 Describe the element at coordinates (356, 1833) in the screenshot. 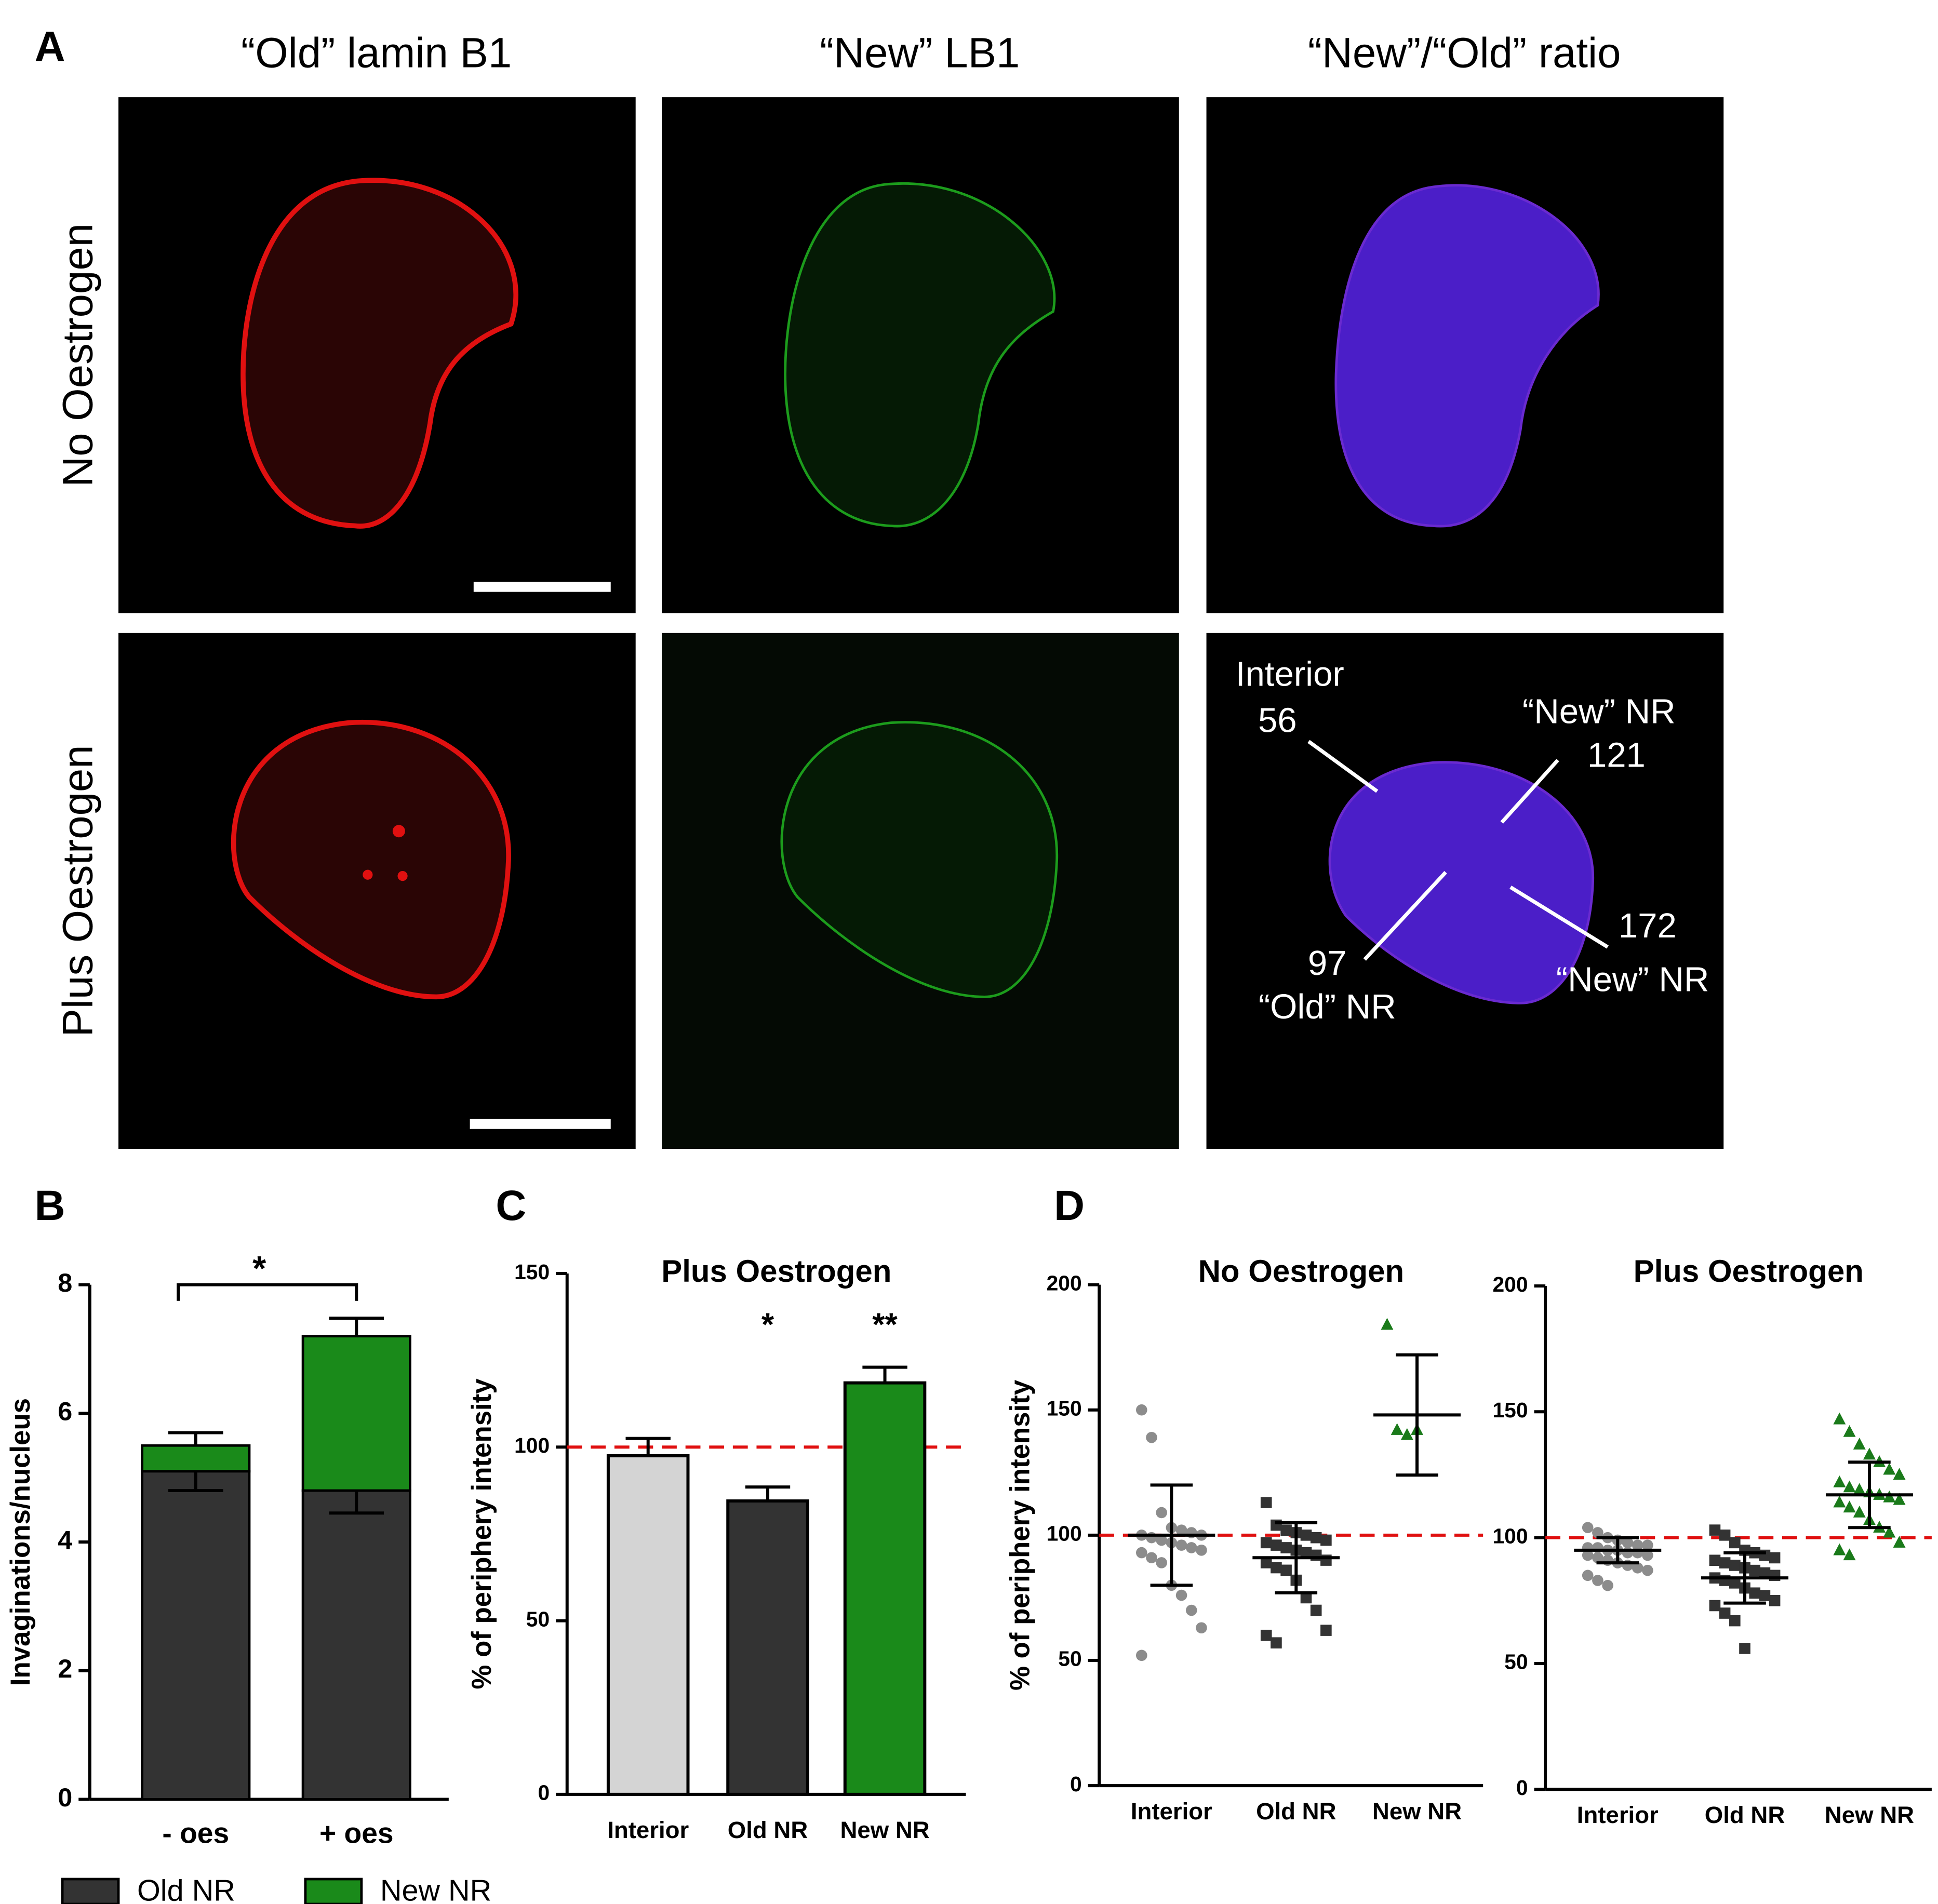

I see `x-tick-label: + oes` at that location.